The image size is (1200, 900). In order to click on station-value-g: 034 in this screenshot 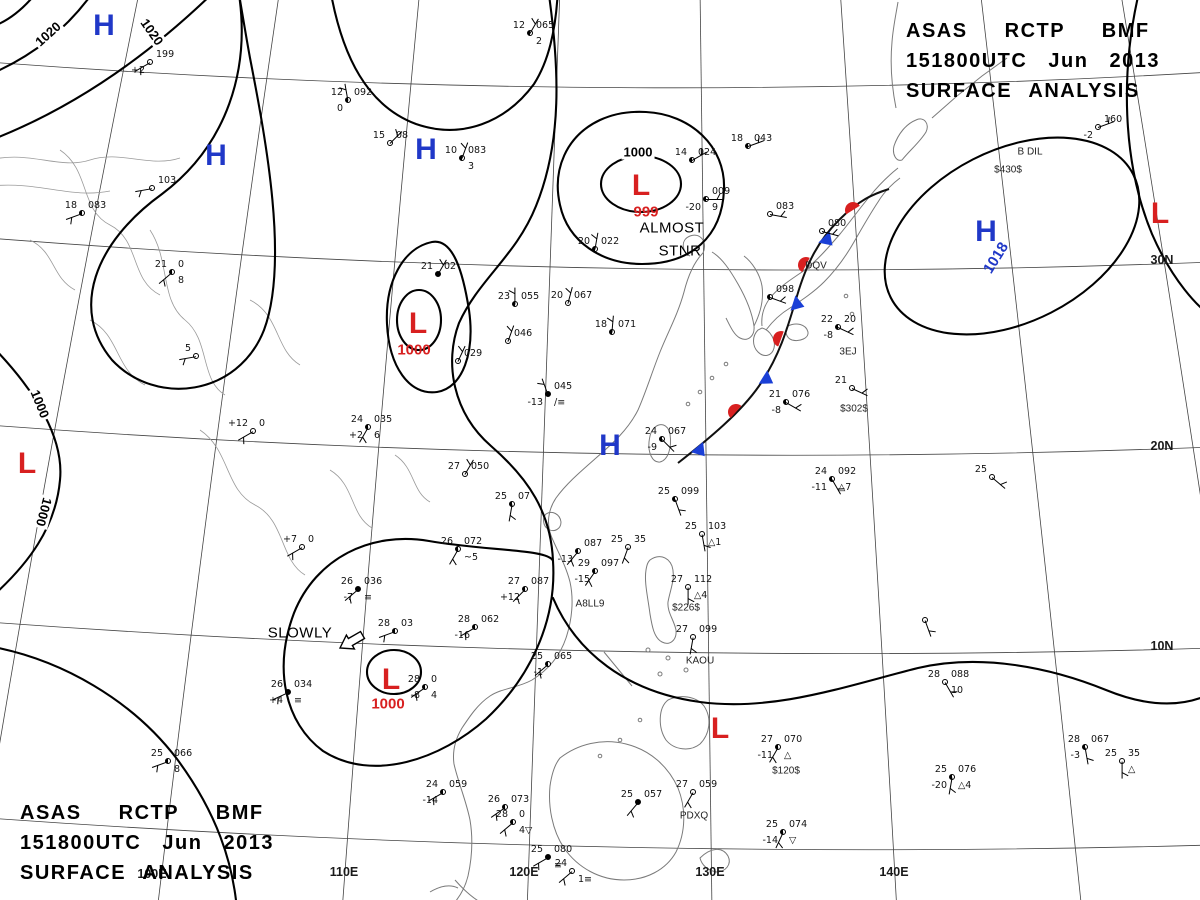, I will do `click(303, 684)`.